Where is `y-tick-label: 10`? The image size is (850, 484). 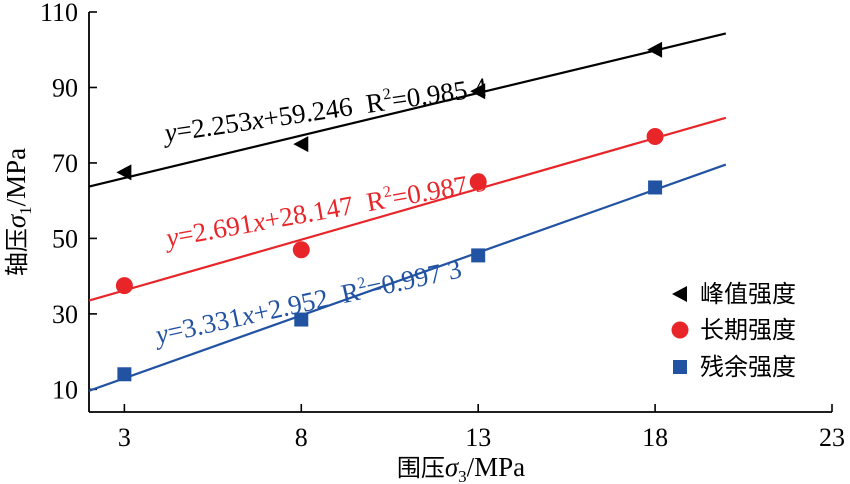 y-tick-label: 10 is located at coordinates (65, 389).